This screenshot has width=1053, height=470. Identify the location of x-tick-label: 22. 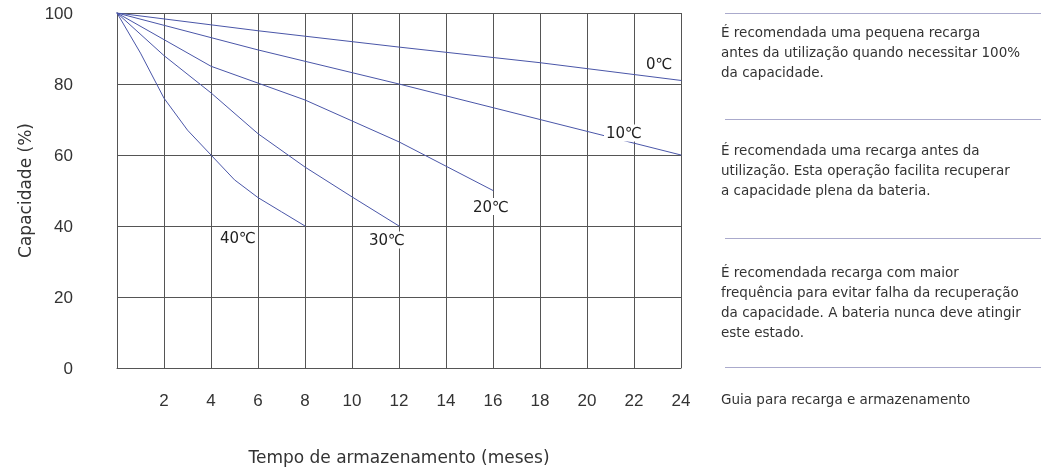
(634, 400).